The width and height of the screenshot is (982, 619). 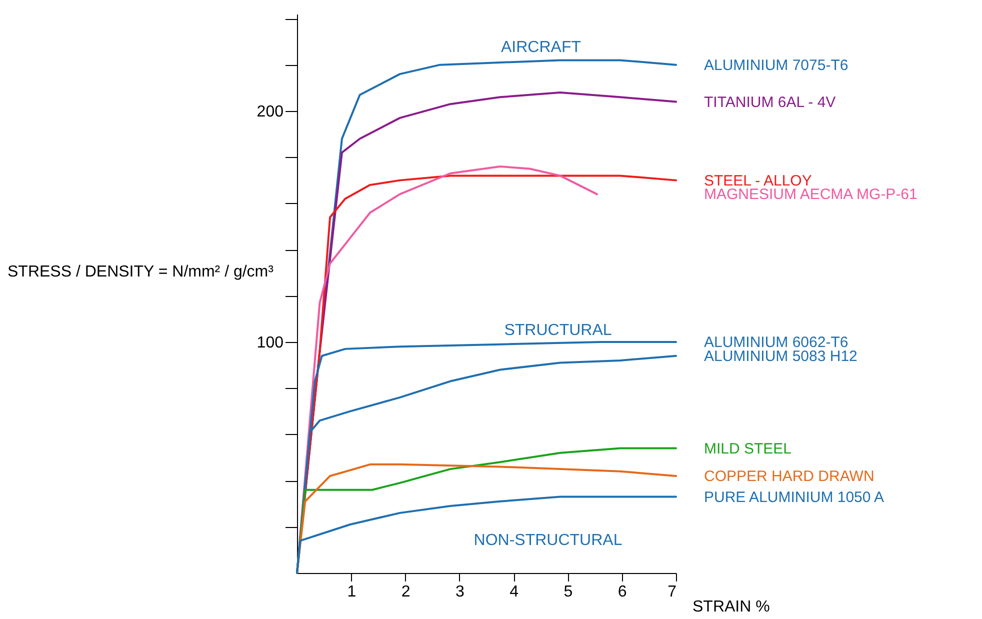 What do you see at coordinates (568, 592) in the screenshot?
I see `x-tick-label: 5` at bounding box center [568, 592].